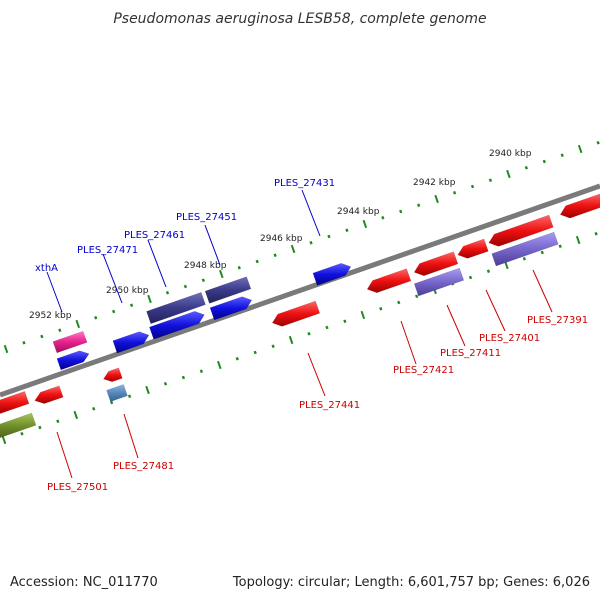 The width and height of the screenshot is (600, 600). I want to click on gene-label-PLES_27481: PLES_27481, so click(143, 466).